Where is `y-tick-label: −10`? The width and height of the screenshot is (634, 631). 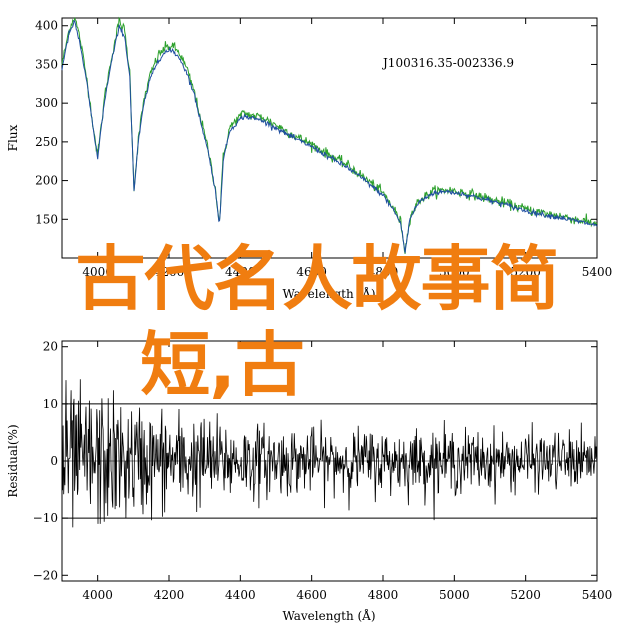
y-tick-label: −10 is located at coordinates (45, 518).